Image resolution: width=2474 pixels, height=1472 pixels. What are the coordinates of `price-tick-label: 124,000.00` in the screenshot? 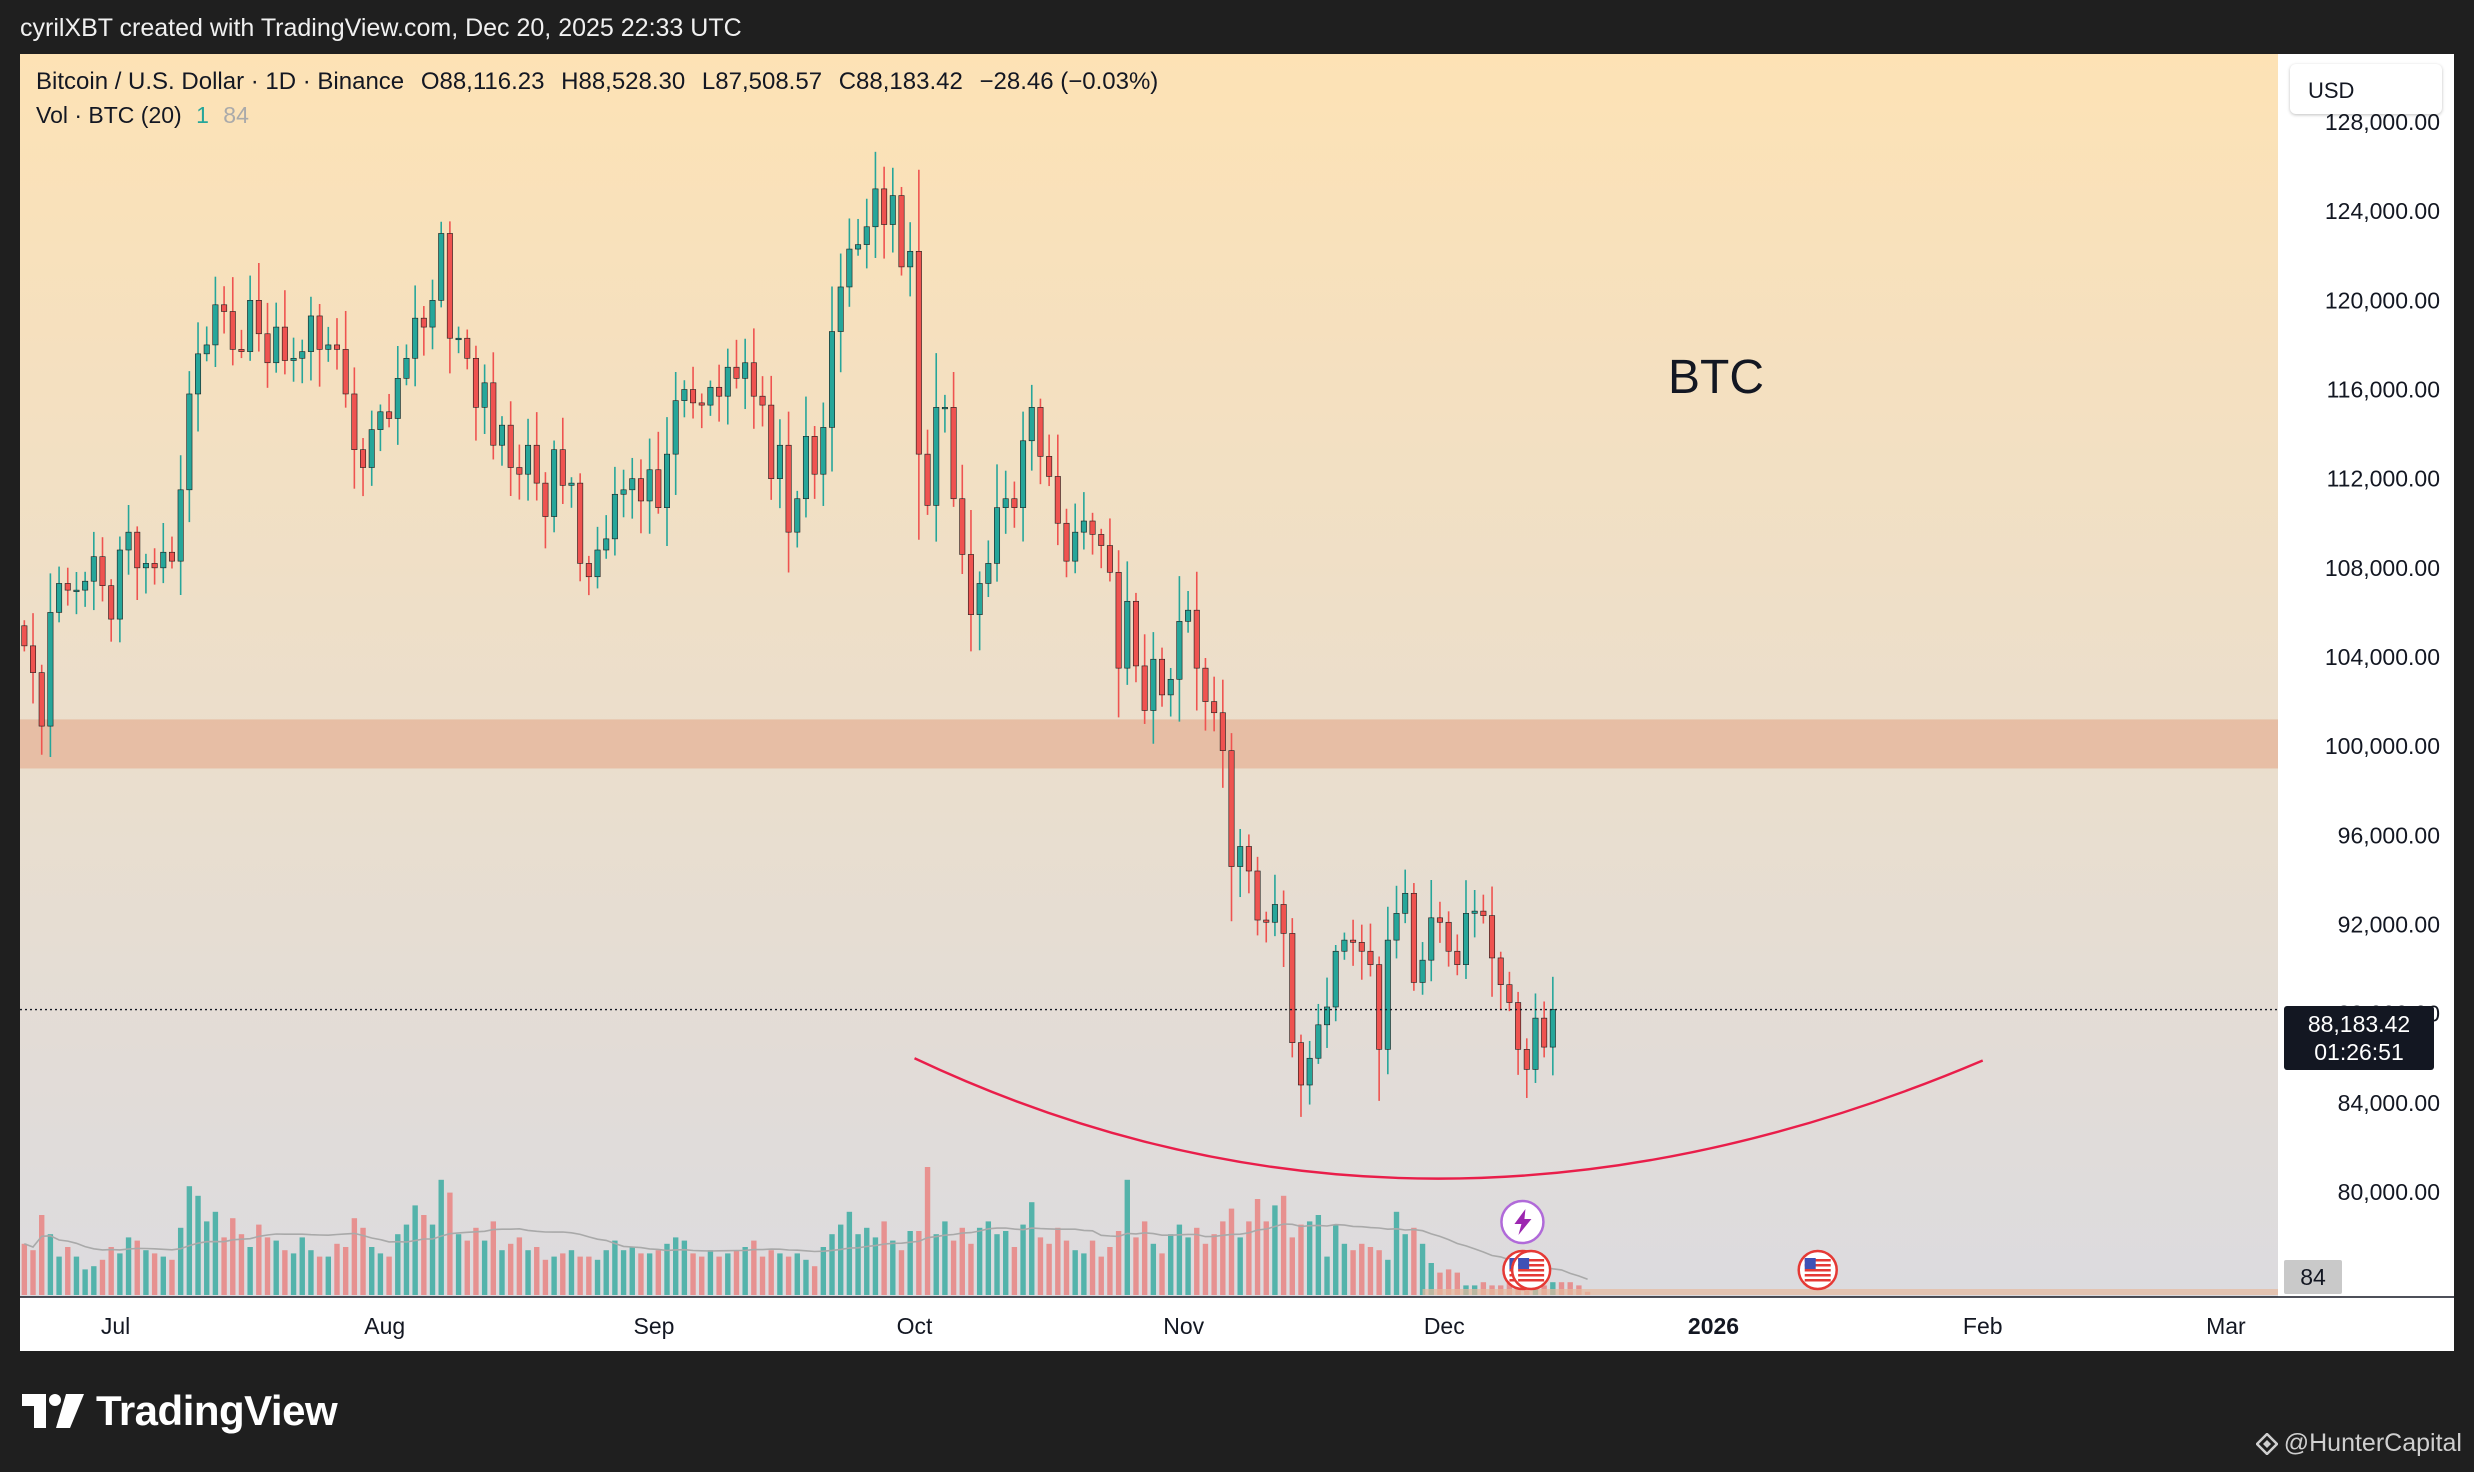 It's located at (2382, 211).